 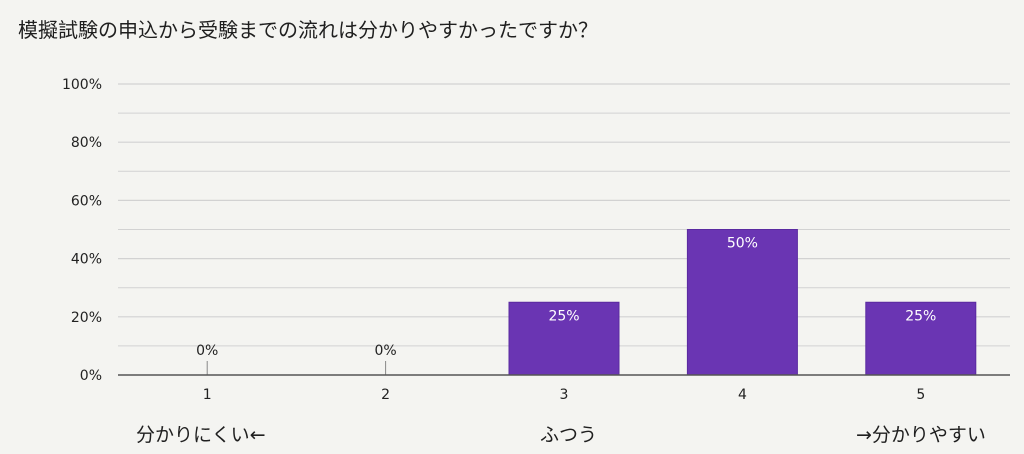 I want to click on x-tick-label: 3, so click(x=564, y=395).